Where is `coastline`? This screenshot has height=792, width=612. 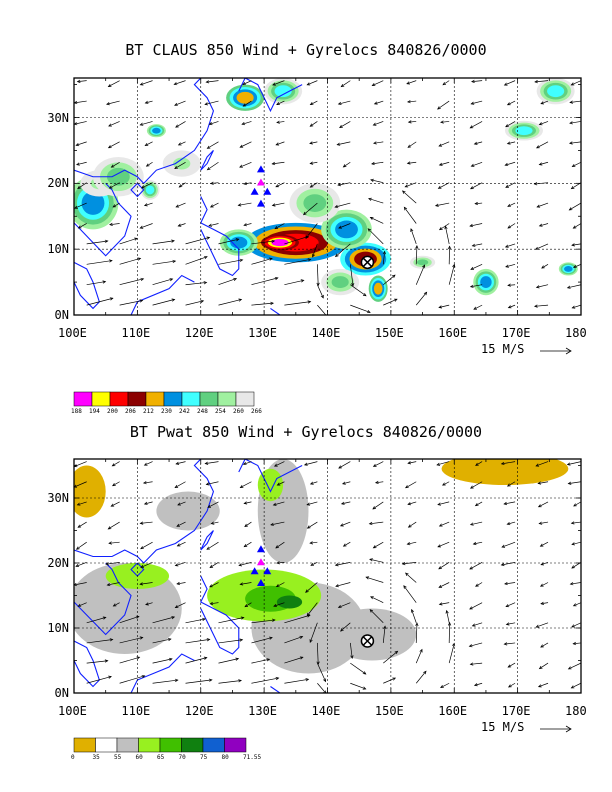
coastline is located at coordinates (87, 664).